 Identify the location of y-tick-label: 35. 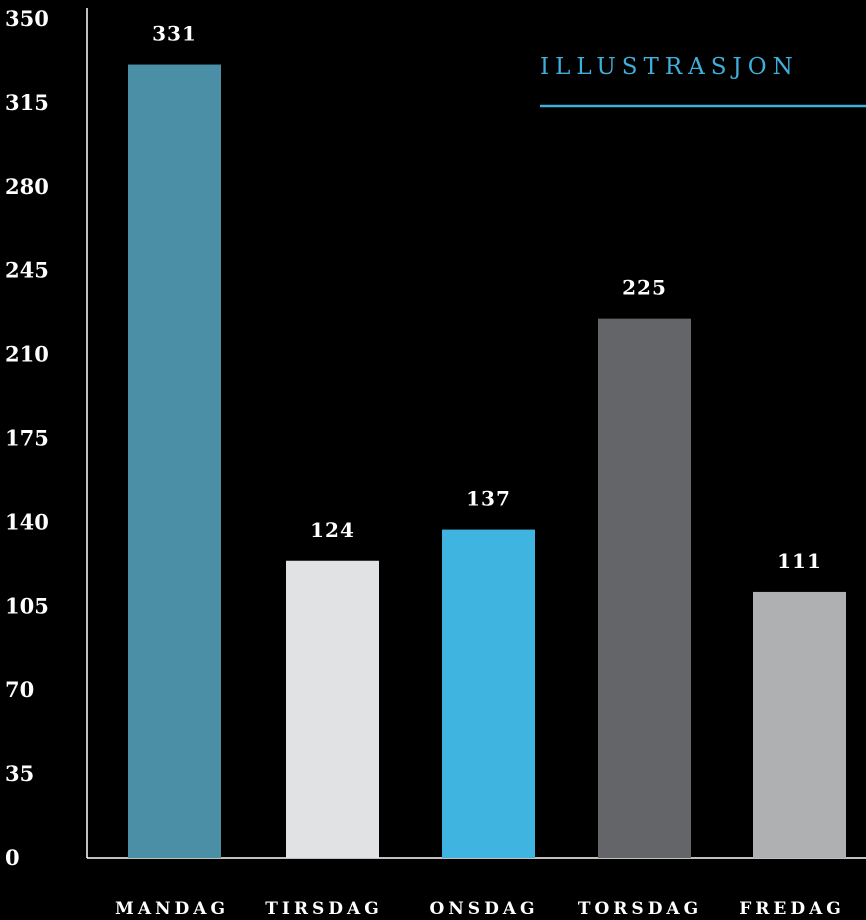
(19, 773).